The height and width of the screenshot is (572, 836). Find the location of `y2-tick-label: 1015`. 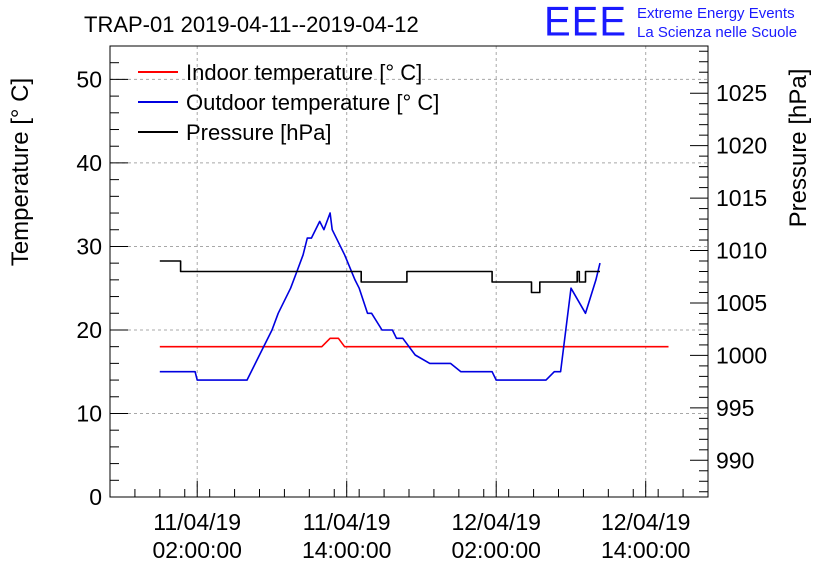

y2-tick-label: 1015 is located at coordinates (741, 198).